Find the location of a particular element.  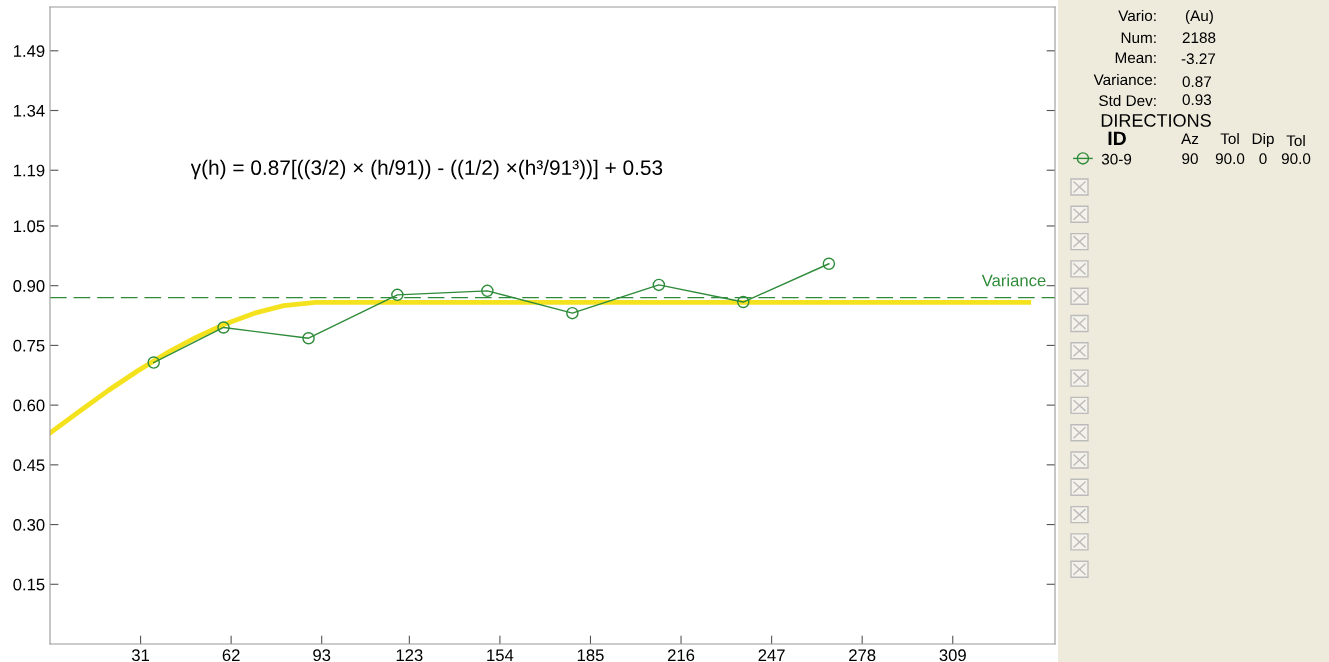

text: Dip is located at coordinates (1263, 140).